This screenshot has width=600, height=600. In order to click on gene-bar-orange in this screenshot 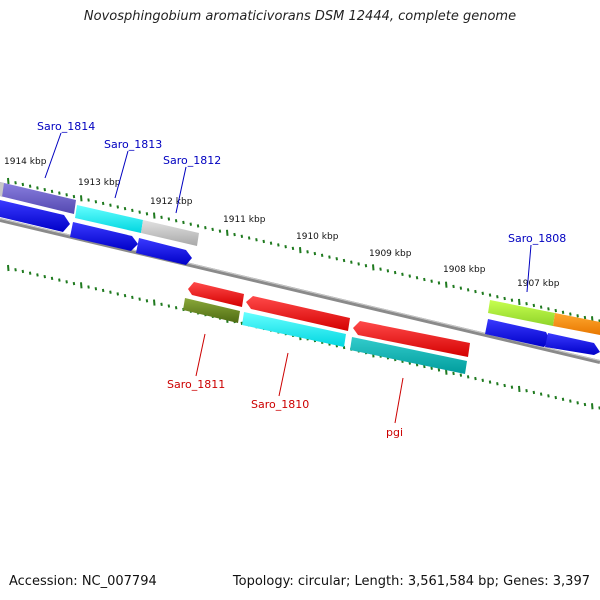, I will do `click(576, 324)`.